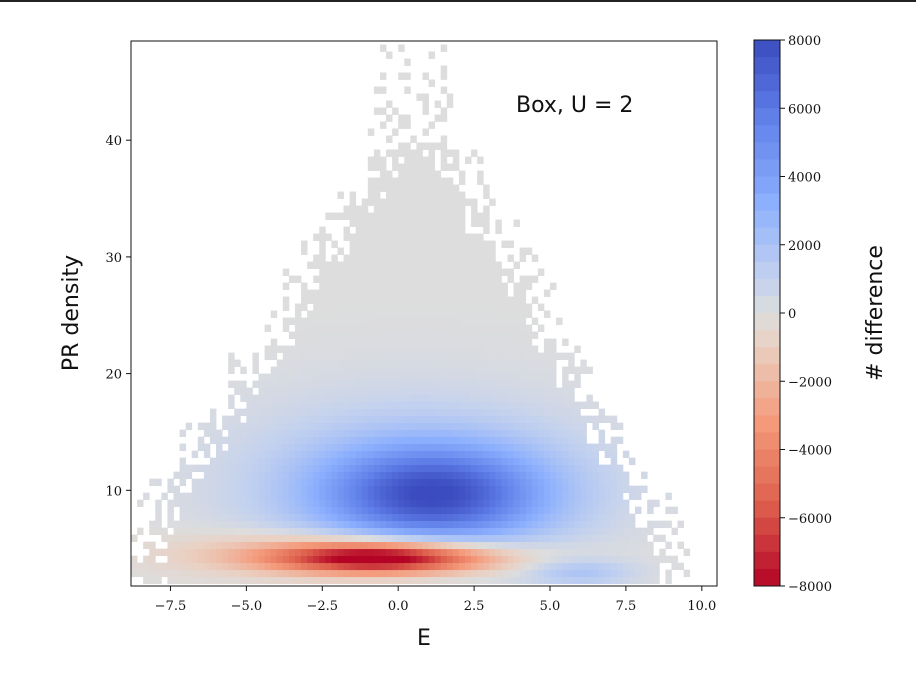  Describe the element at coordinates (767, 577) in the screenshot. I see `colorbar-block` at that location.